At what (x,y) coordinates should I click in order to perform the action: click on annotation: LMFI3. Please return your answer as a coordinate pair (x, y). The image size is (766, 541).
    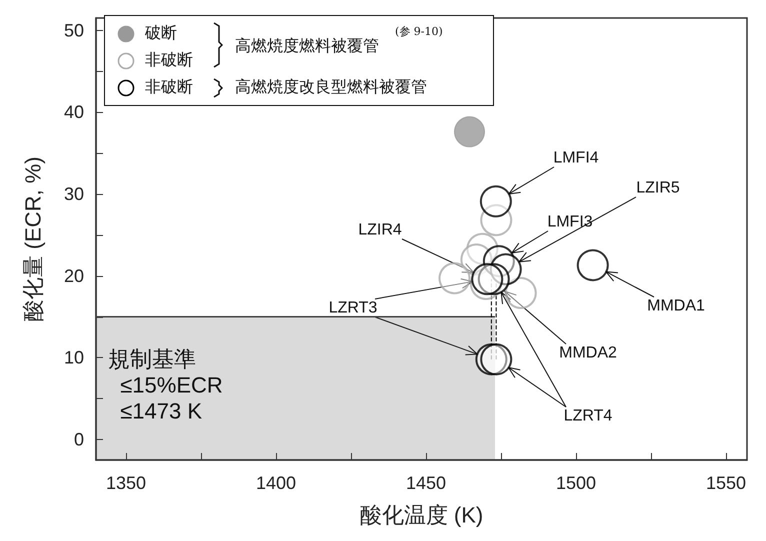
    Looking at the image, I should click on (570, 222).